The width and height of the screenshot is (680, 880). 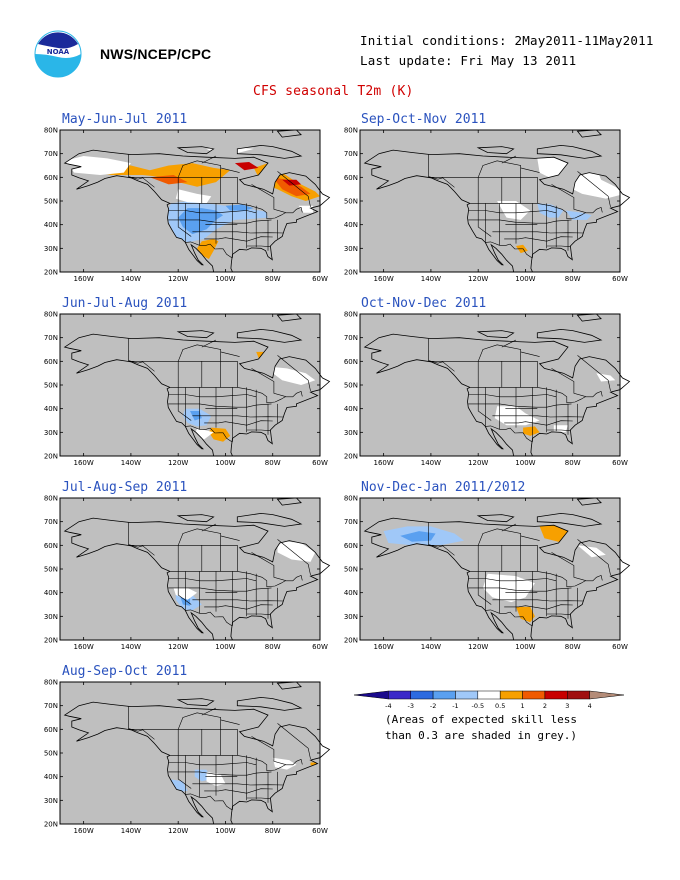 I want to click on last-update: Last update: Fri May 13 2011, so click(x=468, y=60).